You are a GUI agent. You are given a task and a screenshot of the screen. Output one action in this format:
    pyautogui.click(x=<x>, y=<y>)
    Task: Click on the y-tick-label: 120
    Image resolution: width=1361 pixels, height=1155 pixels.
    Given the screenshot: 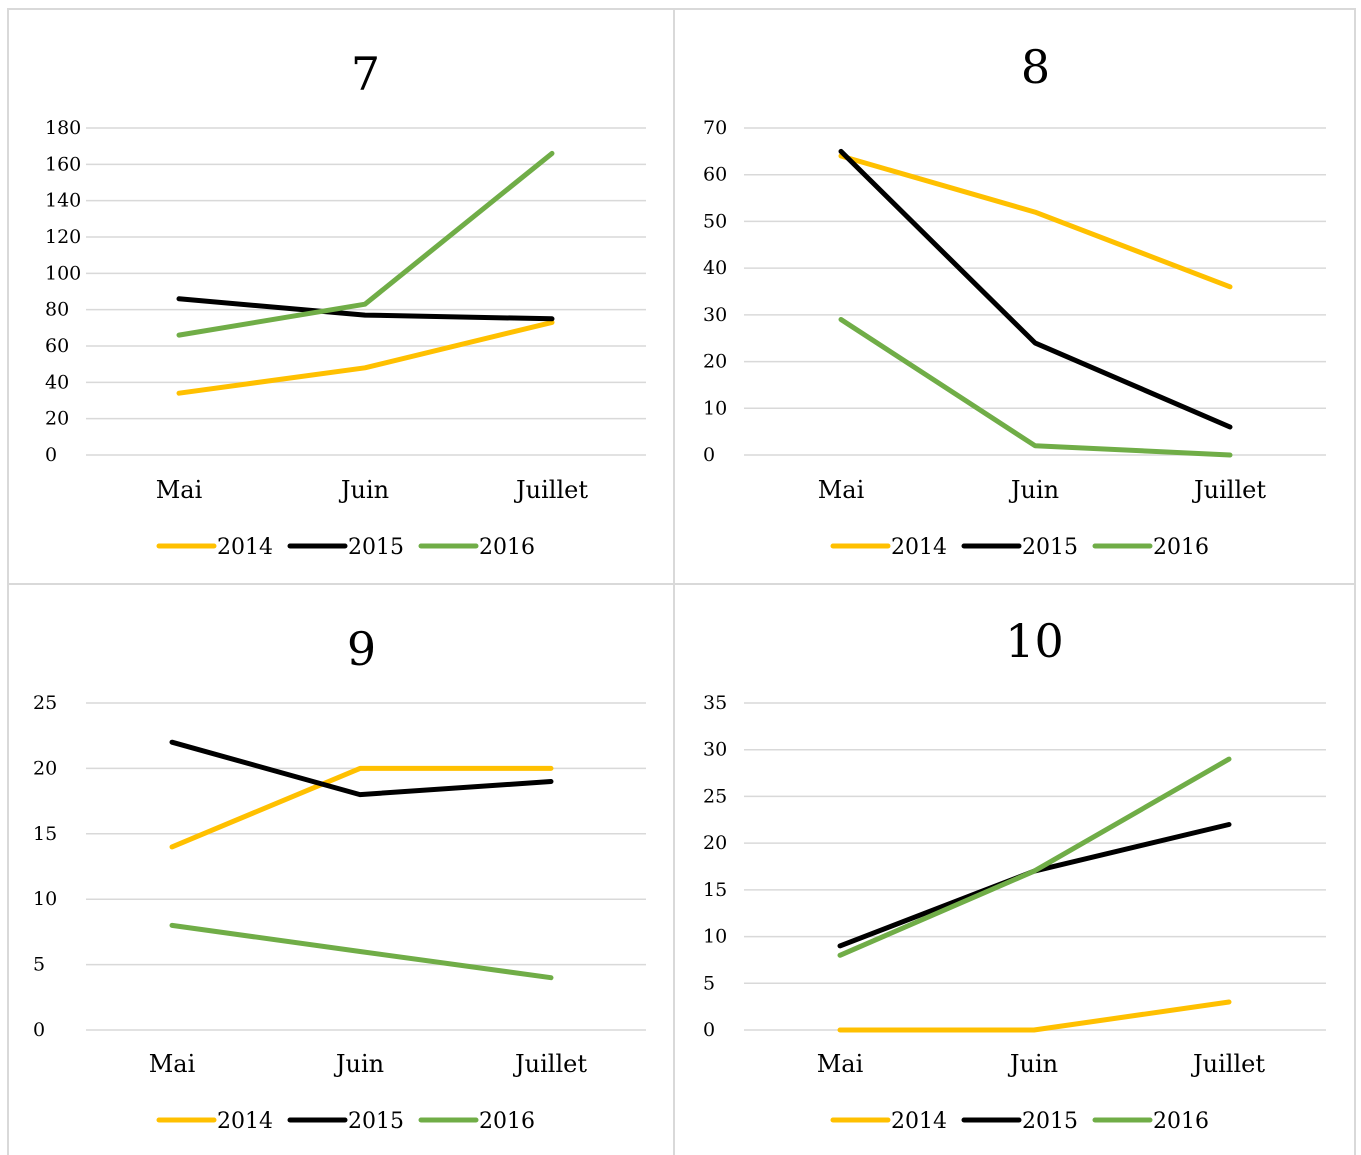 What is the action you would take?
    pyautogui.click(x=63, y=237)
    